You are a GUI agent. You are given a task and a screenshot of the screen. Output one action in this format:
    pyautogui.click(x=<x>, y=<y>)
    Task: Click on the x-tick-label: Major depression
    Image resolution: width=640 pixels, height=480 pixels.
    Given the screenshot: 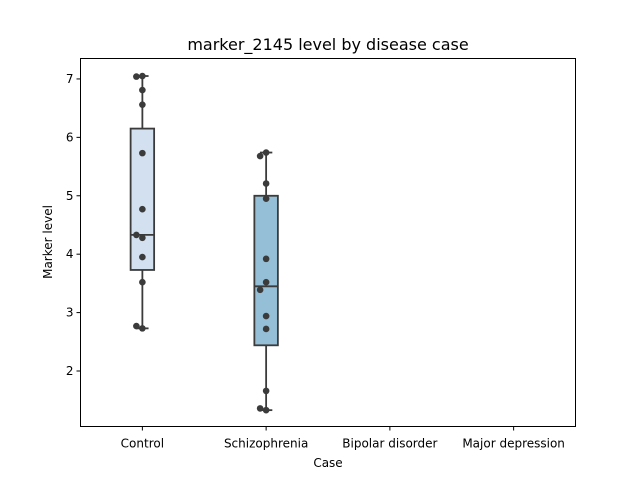 What is the action you would take?
    pyautogui.click(x=513, y=444)
    